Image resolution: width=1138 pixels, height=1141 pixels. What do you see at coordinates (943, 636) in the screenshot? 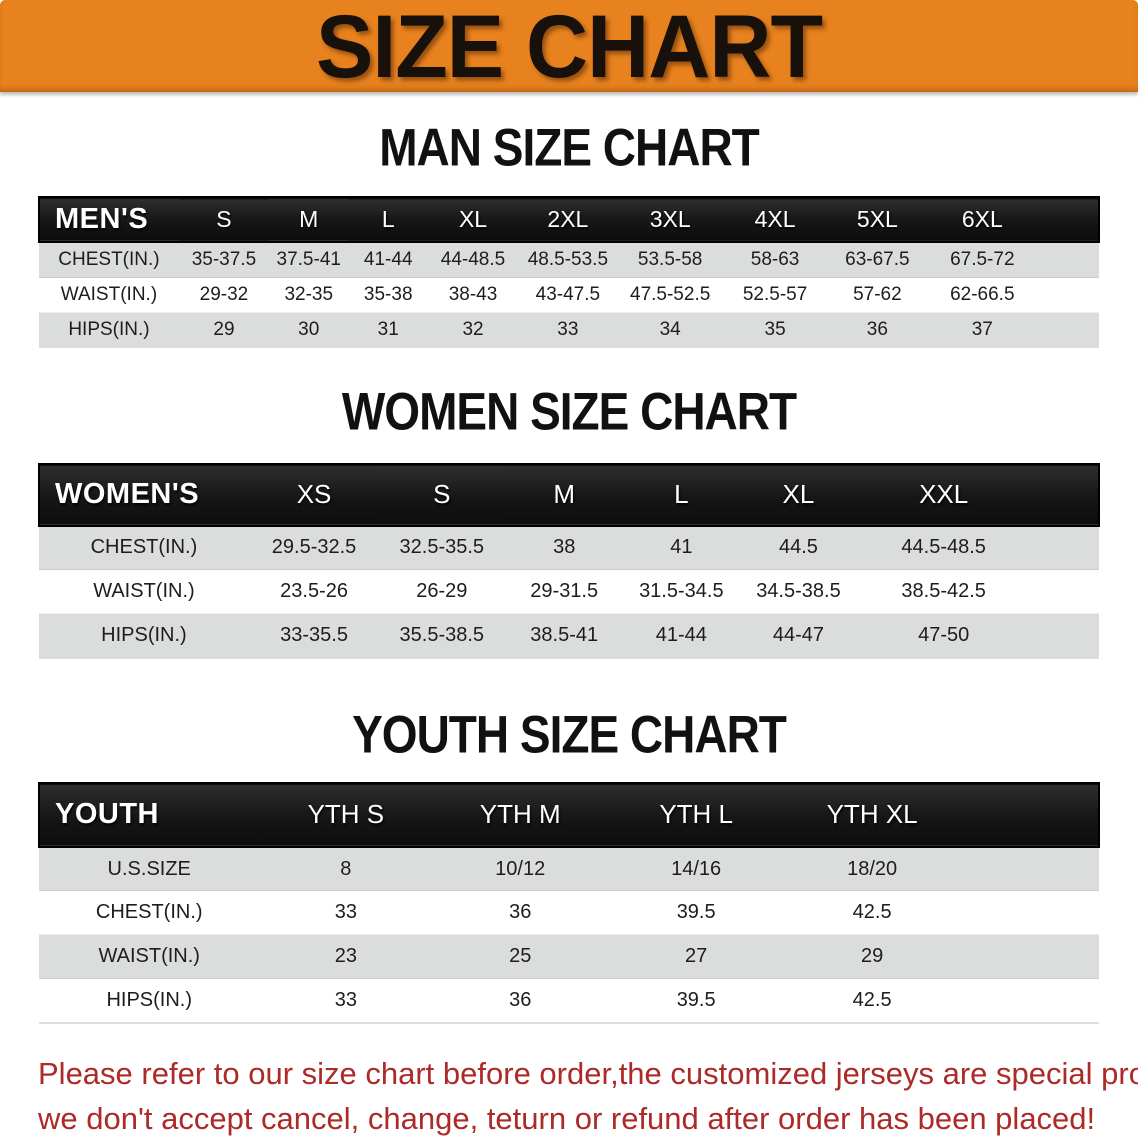
I see `size-value-cell: 47-50` at bounding box center [943, 636].